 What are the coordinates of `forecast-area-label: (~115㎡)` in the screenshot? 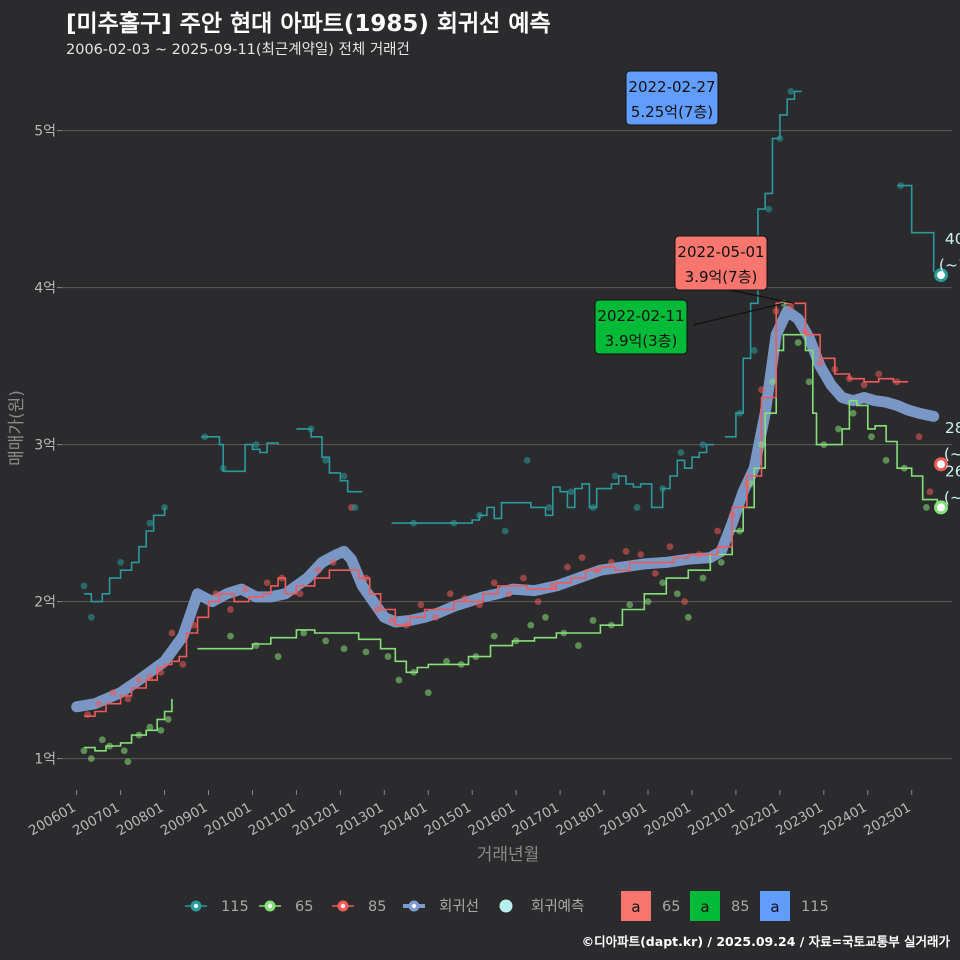 It's located at (949, 265).